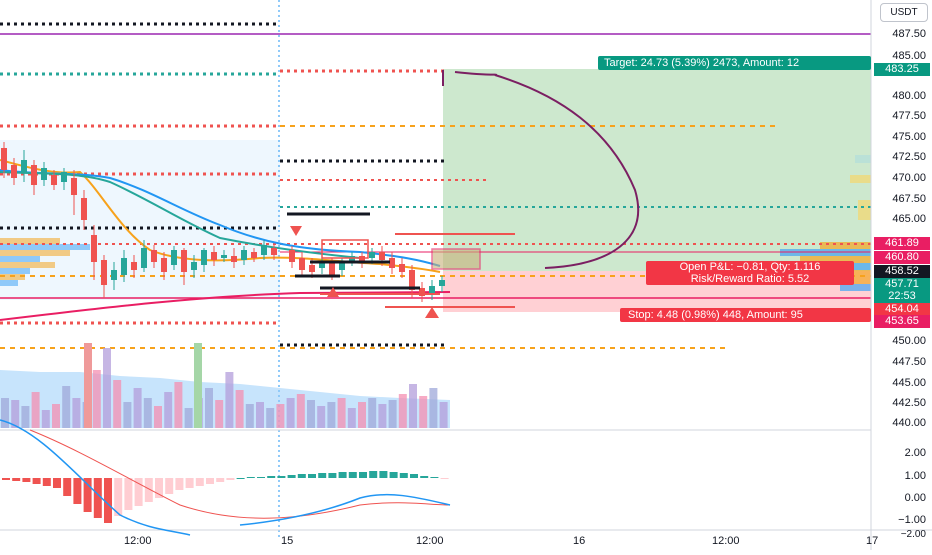 This screenshot has height=555, width=932. What do you see at coordinates (902, 69) in the screenshot?
I see `target-price-badge: 483.25` at bounding box center [902, 69].